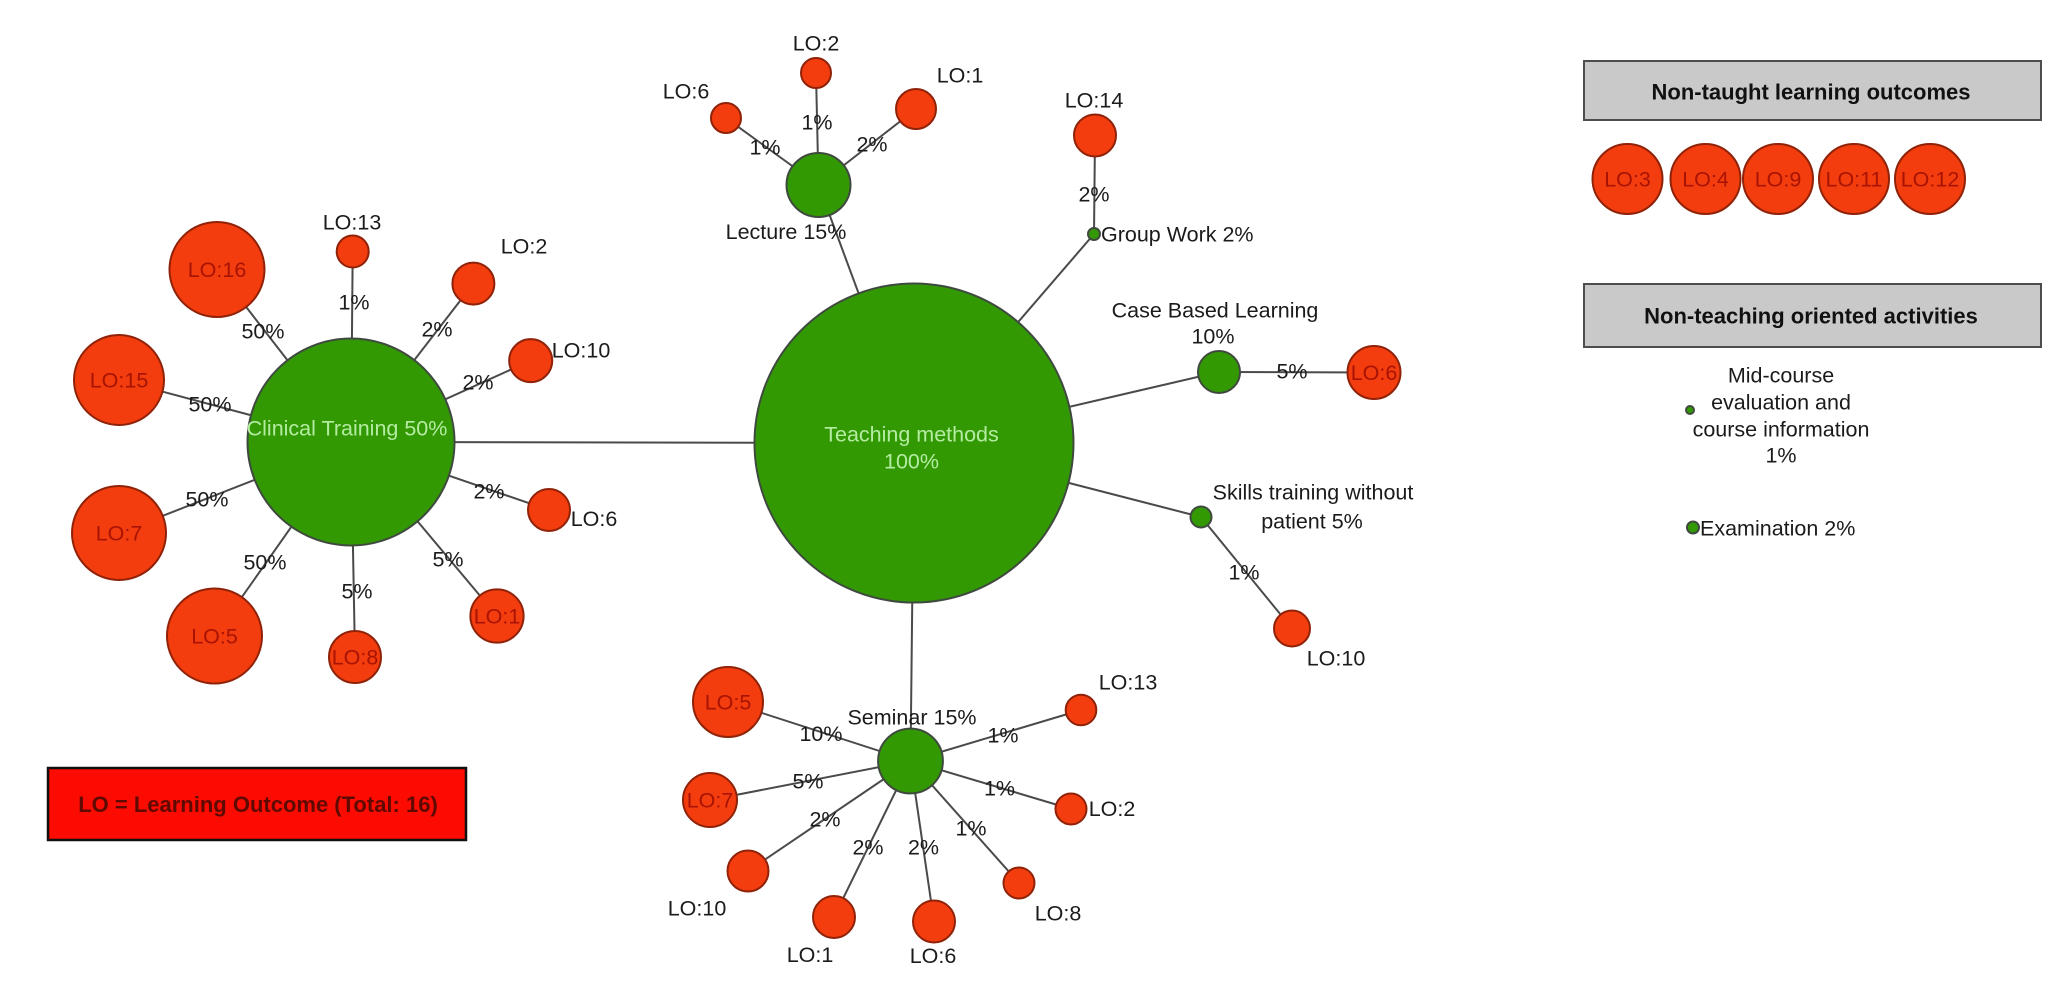 This screenshot has height=1001, width=2059. I want to click on svg-text: evaluation and, so click(1781, 403).